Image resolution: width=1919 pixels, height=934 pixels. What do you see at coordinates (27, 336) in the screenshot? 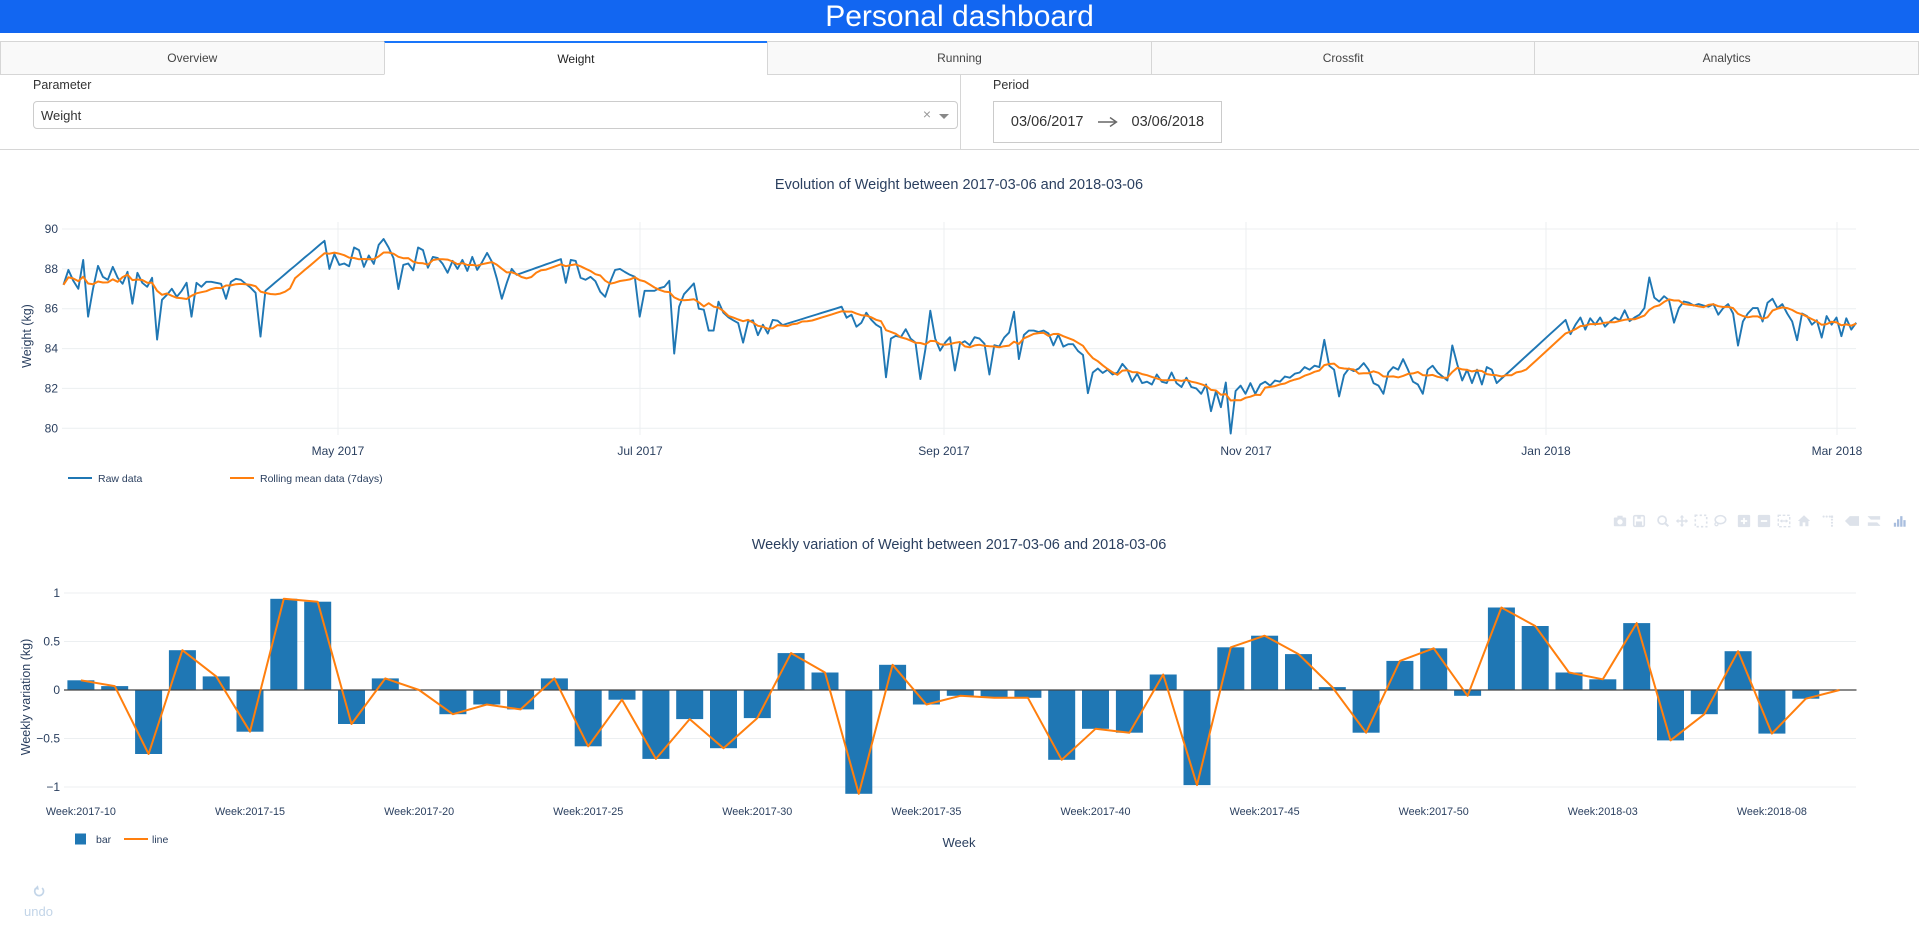
I see `svg-text: Weight (kg)` at bounding box center [27, 336].